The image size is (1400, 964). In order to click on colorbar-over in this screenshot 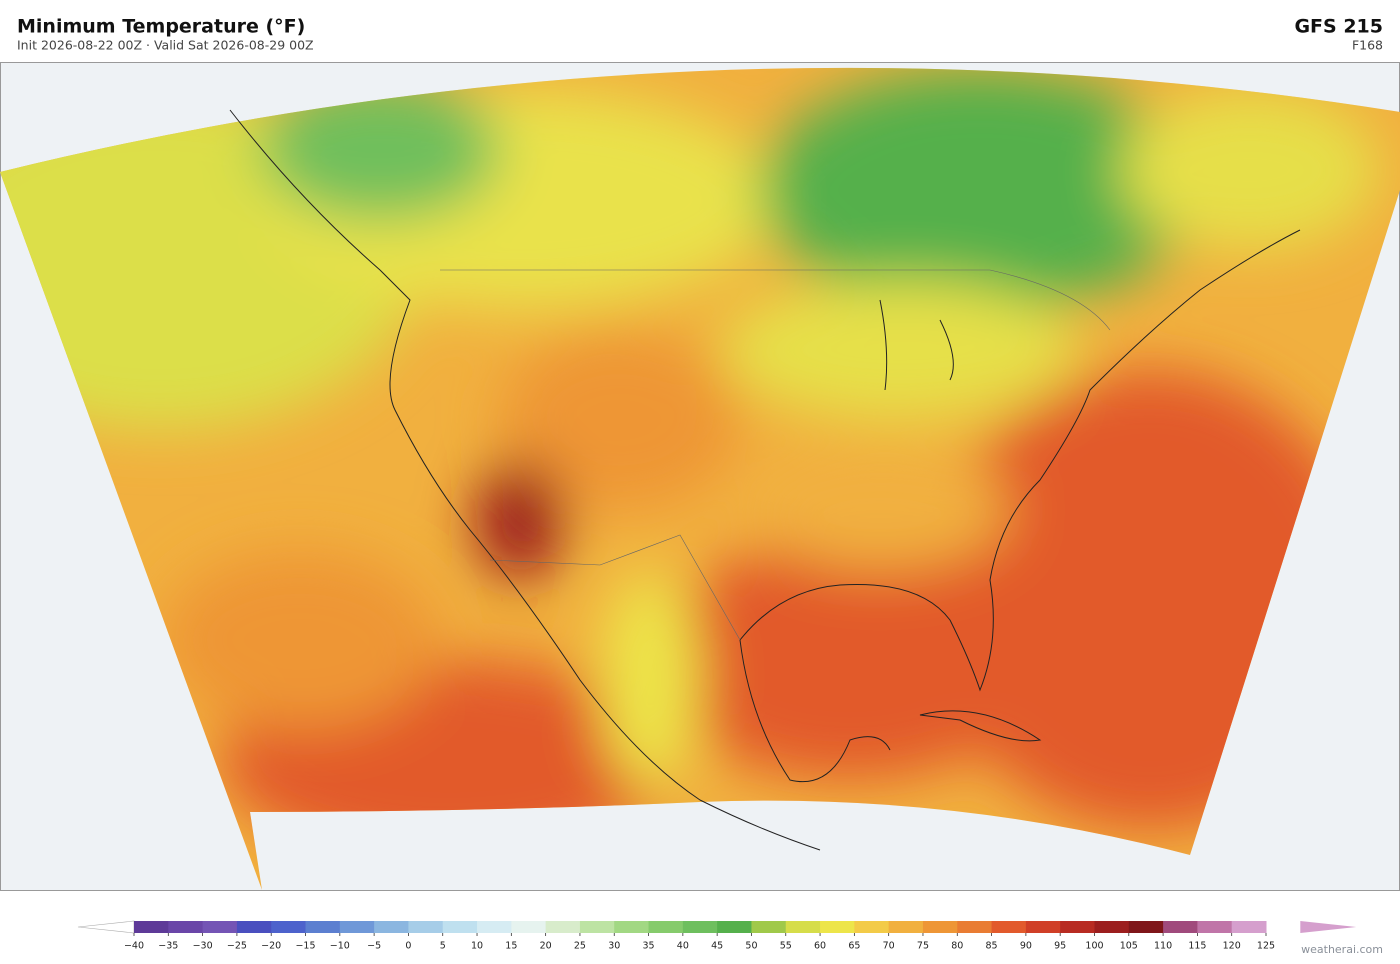, I will do `click(1328, 927)`.